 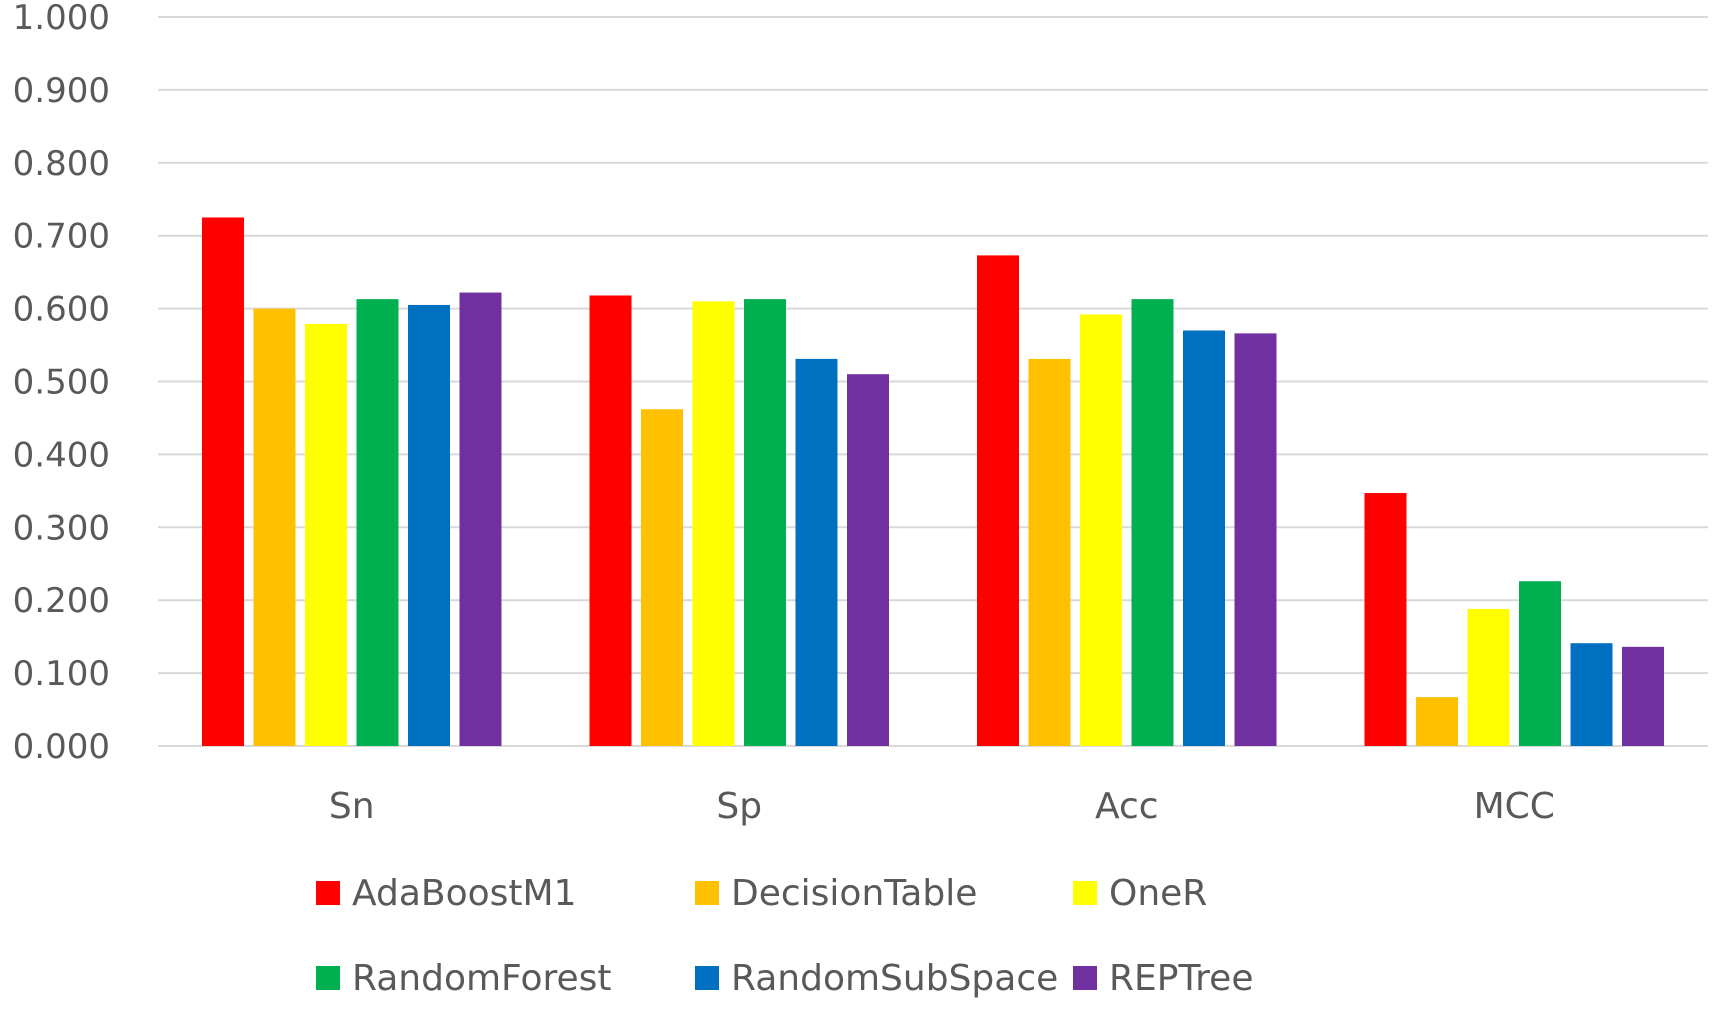 What do you see at coordinates (61, 747) in the screenshot?
I see `y-tick-label: 0.000` at bounding box center [61, 747].